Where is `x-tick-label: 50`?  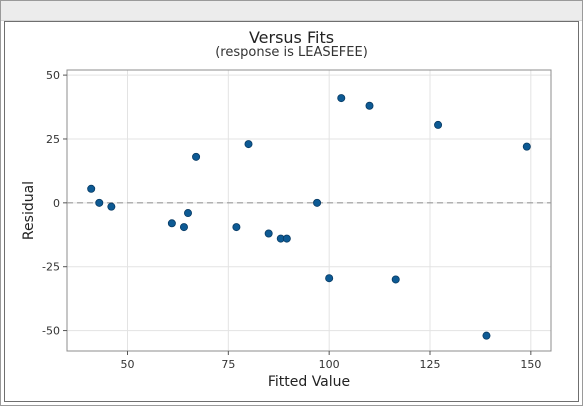
x-tick-label: 50 is located at coordinates (128, 364).